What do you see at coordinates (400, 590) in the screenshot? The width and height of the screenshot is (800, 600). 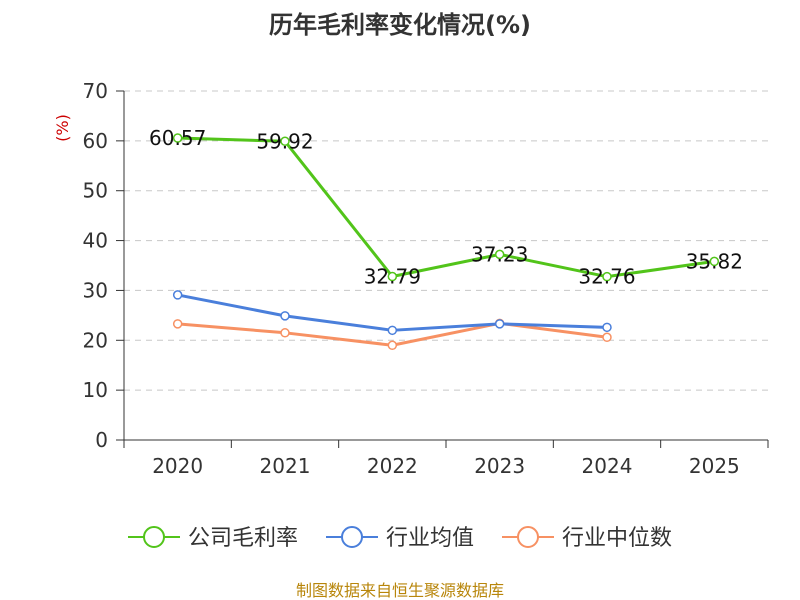 I see `source-note: 制图数据来自恒生聚源数据库` at bounding box center [400, 590].